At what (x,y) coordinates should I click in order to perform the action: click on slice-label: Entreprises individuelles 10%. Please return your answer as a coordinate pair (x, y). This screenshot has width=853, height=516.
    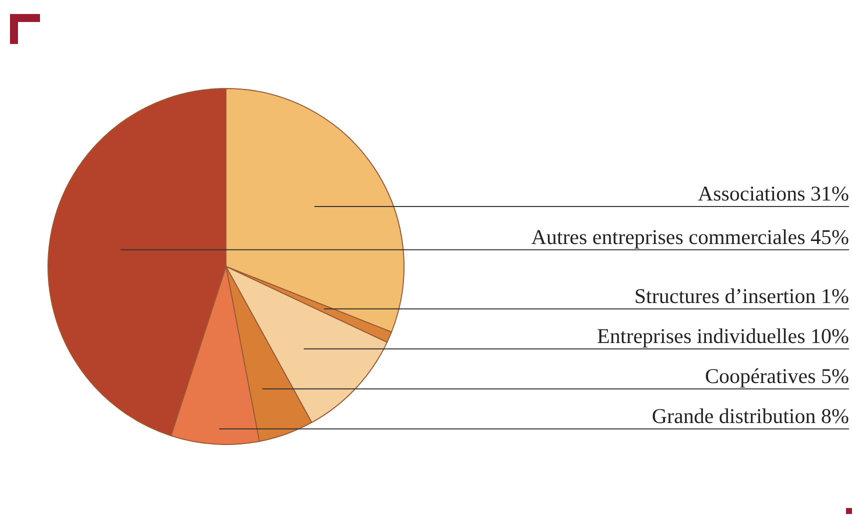
    Looking at the image, I should click on (723, 336).